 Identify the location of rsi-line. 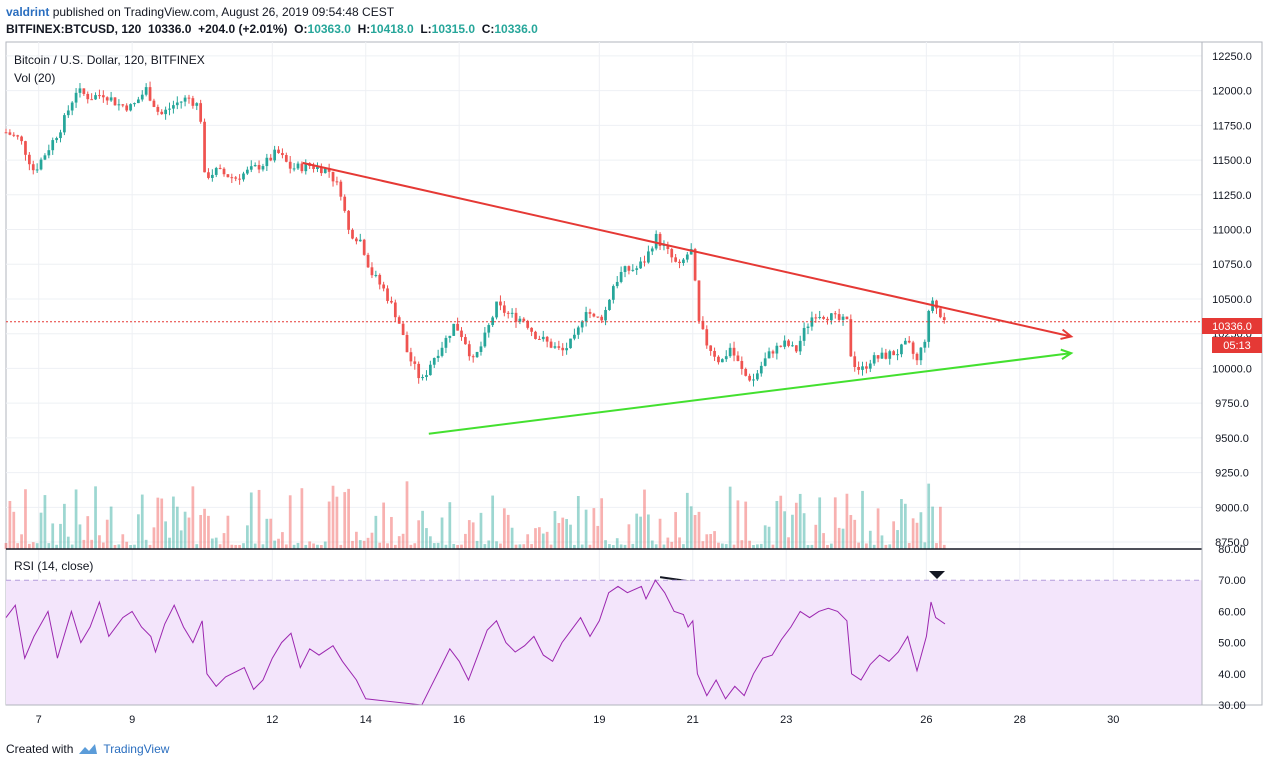
(475, 642).